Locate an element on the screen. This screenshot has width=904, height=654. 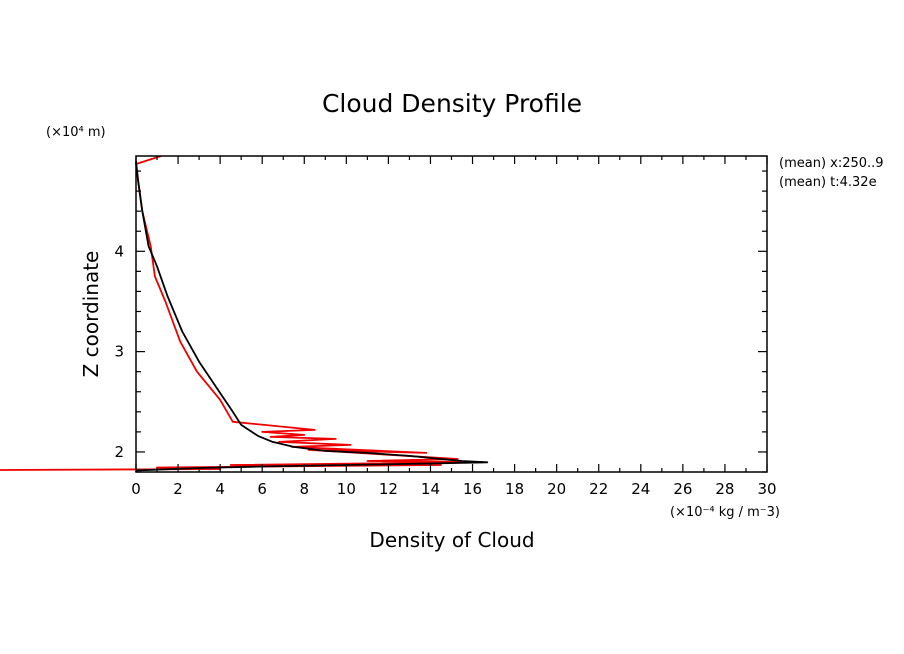
x-tick-label: 10 is located at coordinates (346, 489).